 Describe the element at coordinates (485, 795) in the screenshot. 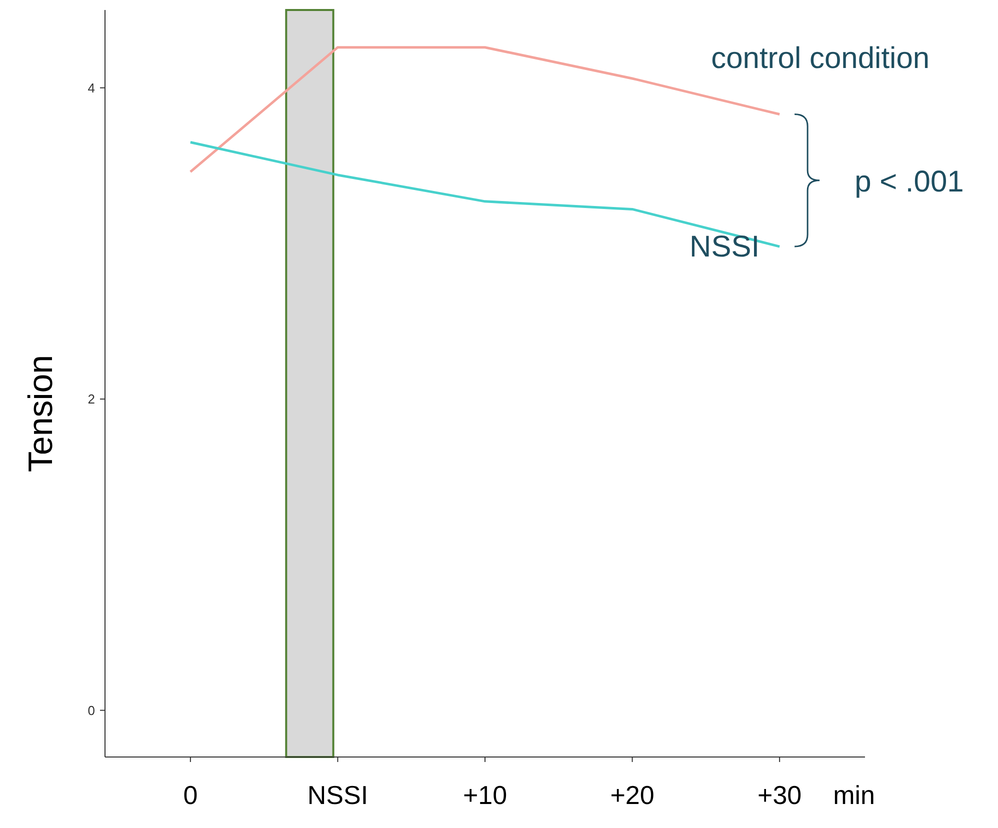

I see `x-tick-label: +10` at that location.